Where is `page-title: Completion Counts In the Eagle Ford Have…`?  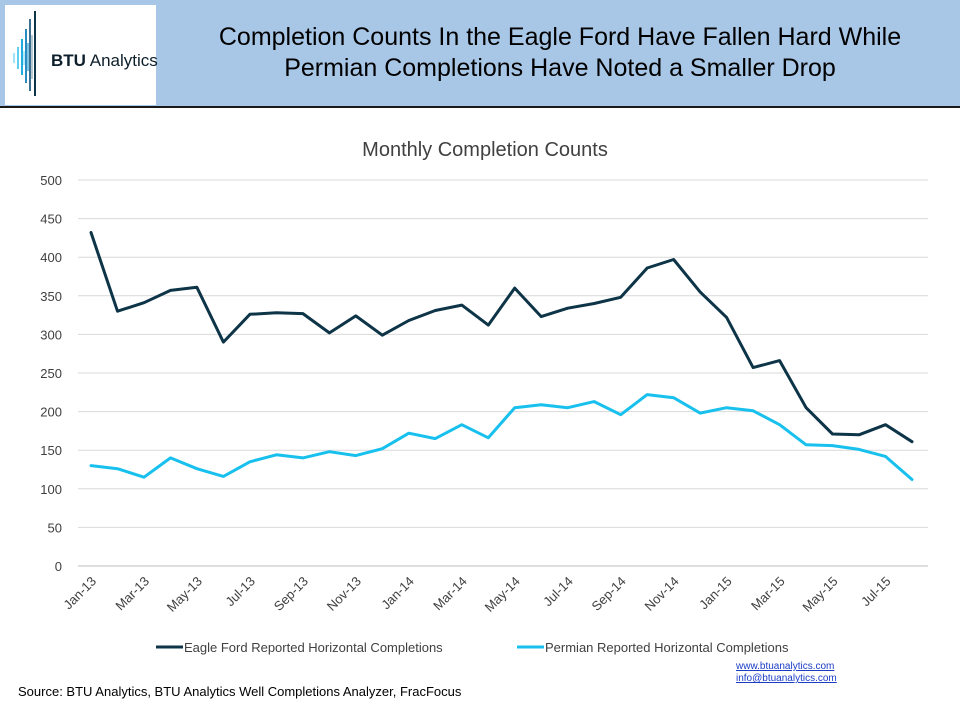
page-title: Completion Counts In the Eagle Ford Have… is located at coordinates (560, 53).